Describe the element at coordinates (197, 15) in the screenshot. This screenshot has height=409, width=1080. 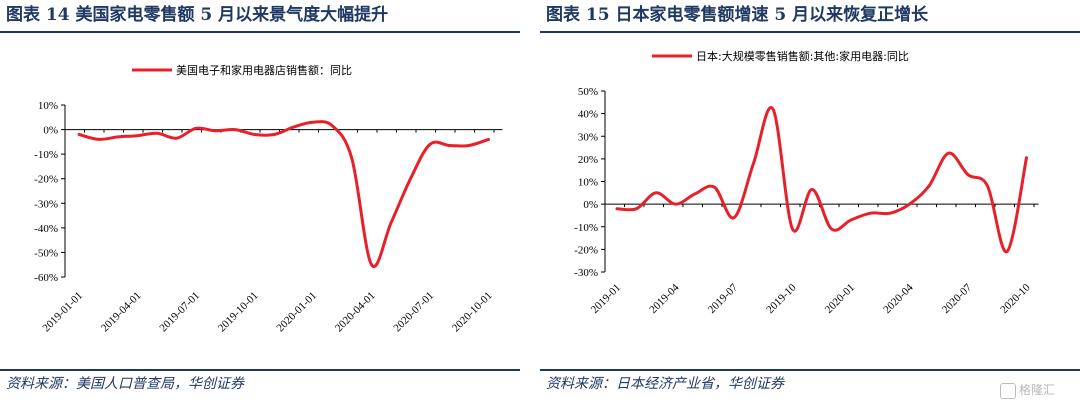
I see `left-figure-title: 图表 14 美国家电零售额 5 月以来景气度大幅提升` at that location.